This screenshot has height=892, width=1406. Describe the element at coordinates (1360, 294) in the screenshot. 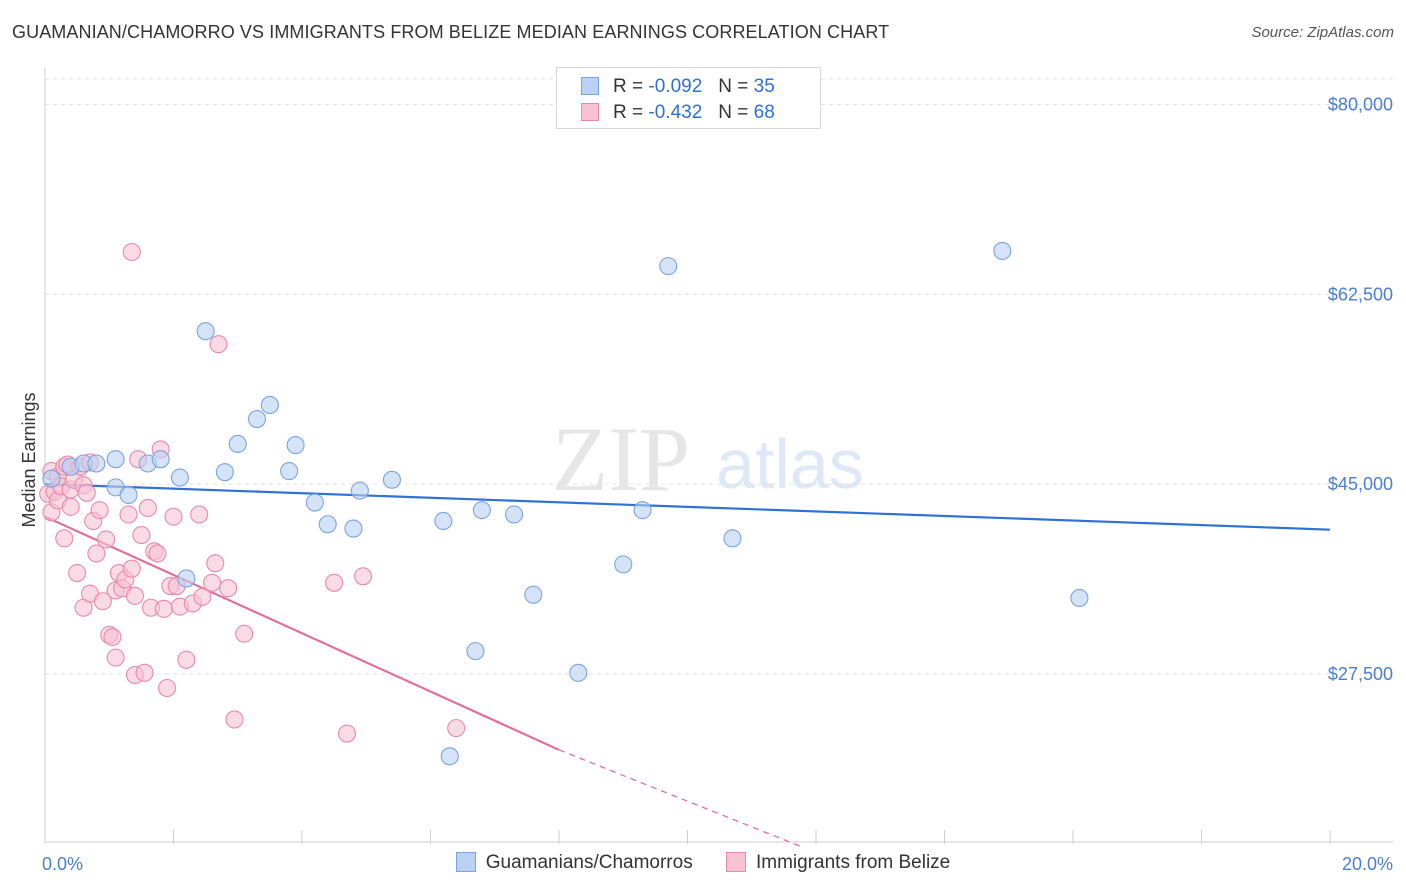

I see `y-tick-label: $62,500` at that location.